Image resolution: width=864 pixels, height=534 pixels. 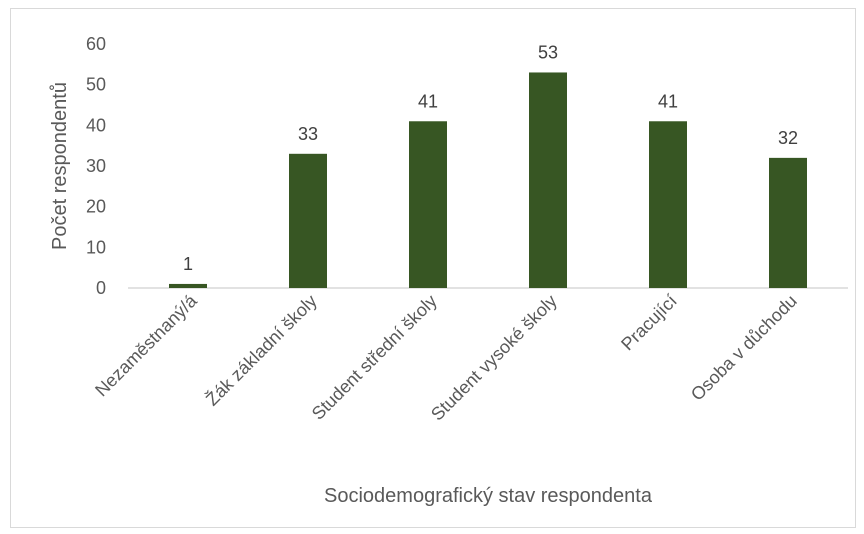 I want to click on data-label: 1, so click(x=188, y=264).